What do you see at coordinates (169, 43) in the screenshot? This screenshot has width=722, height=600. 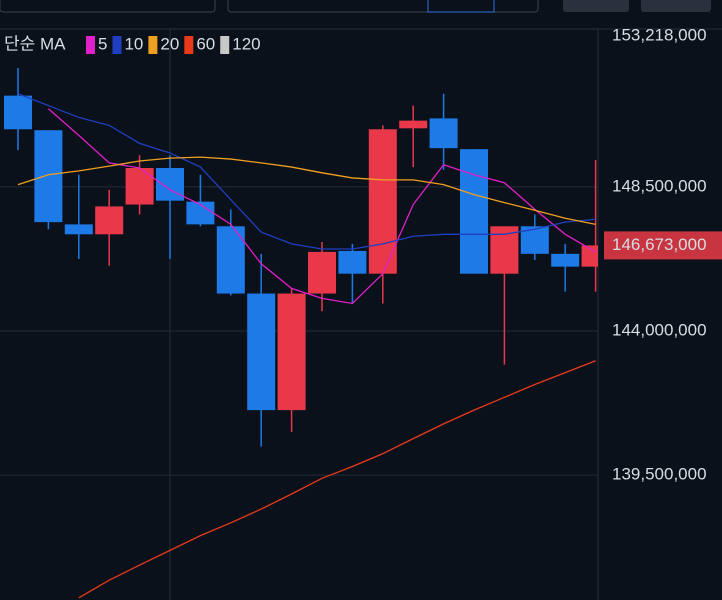 I see `legend-label: 20` at bounding box center [169, 43].